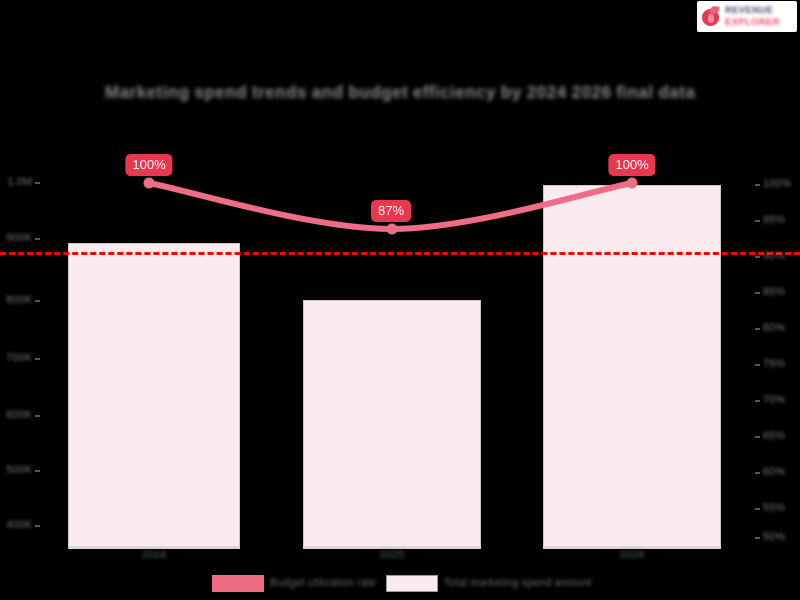 The image size is (800, 600). Describe the element at coordinates (400, 253) in the screenshot. I see `reference-line` at that location.